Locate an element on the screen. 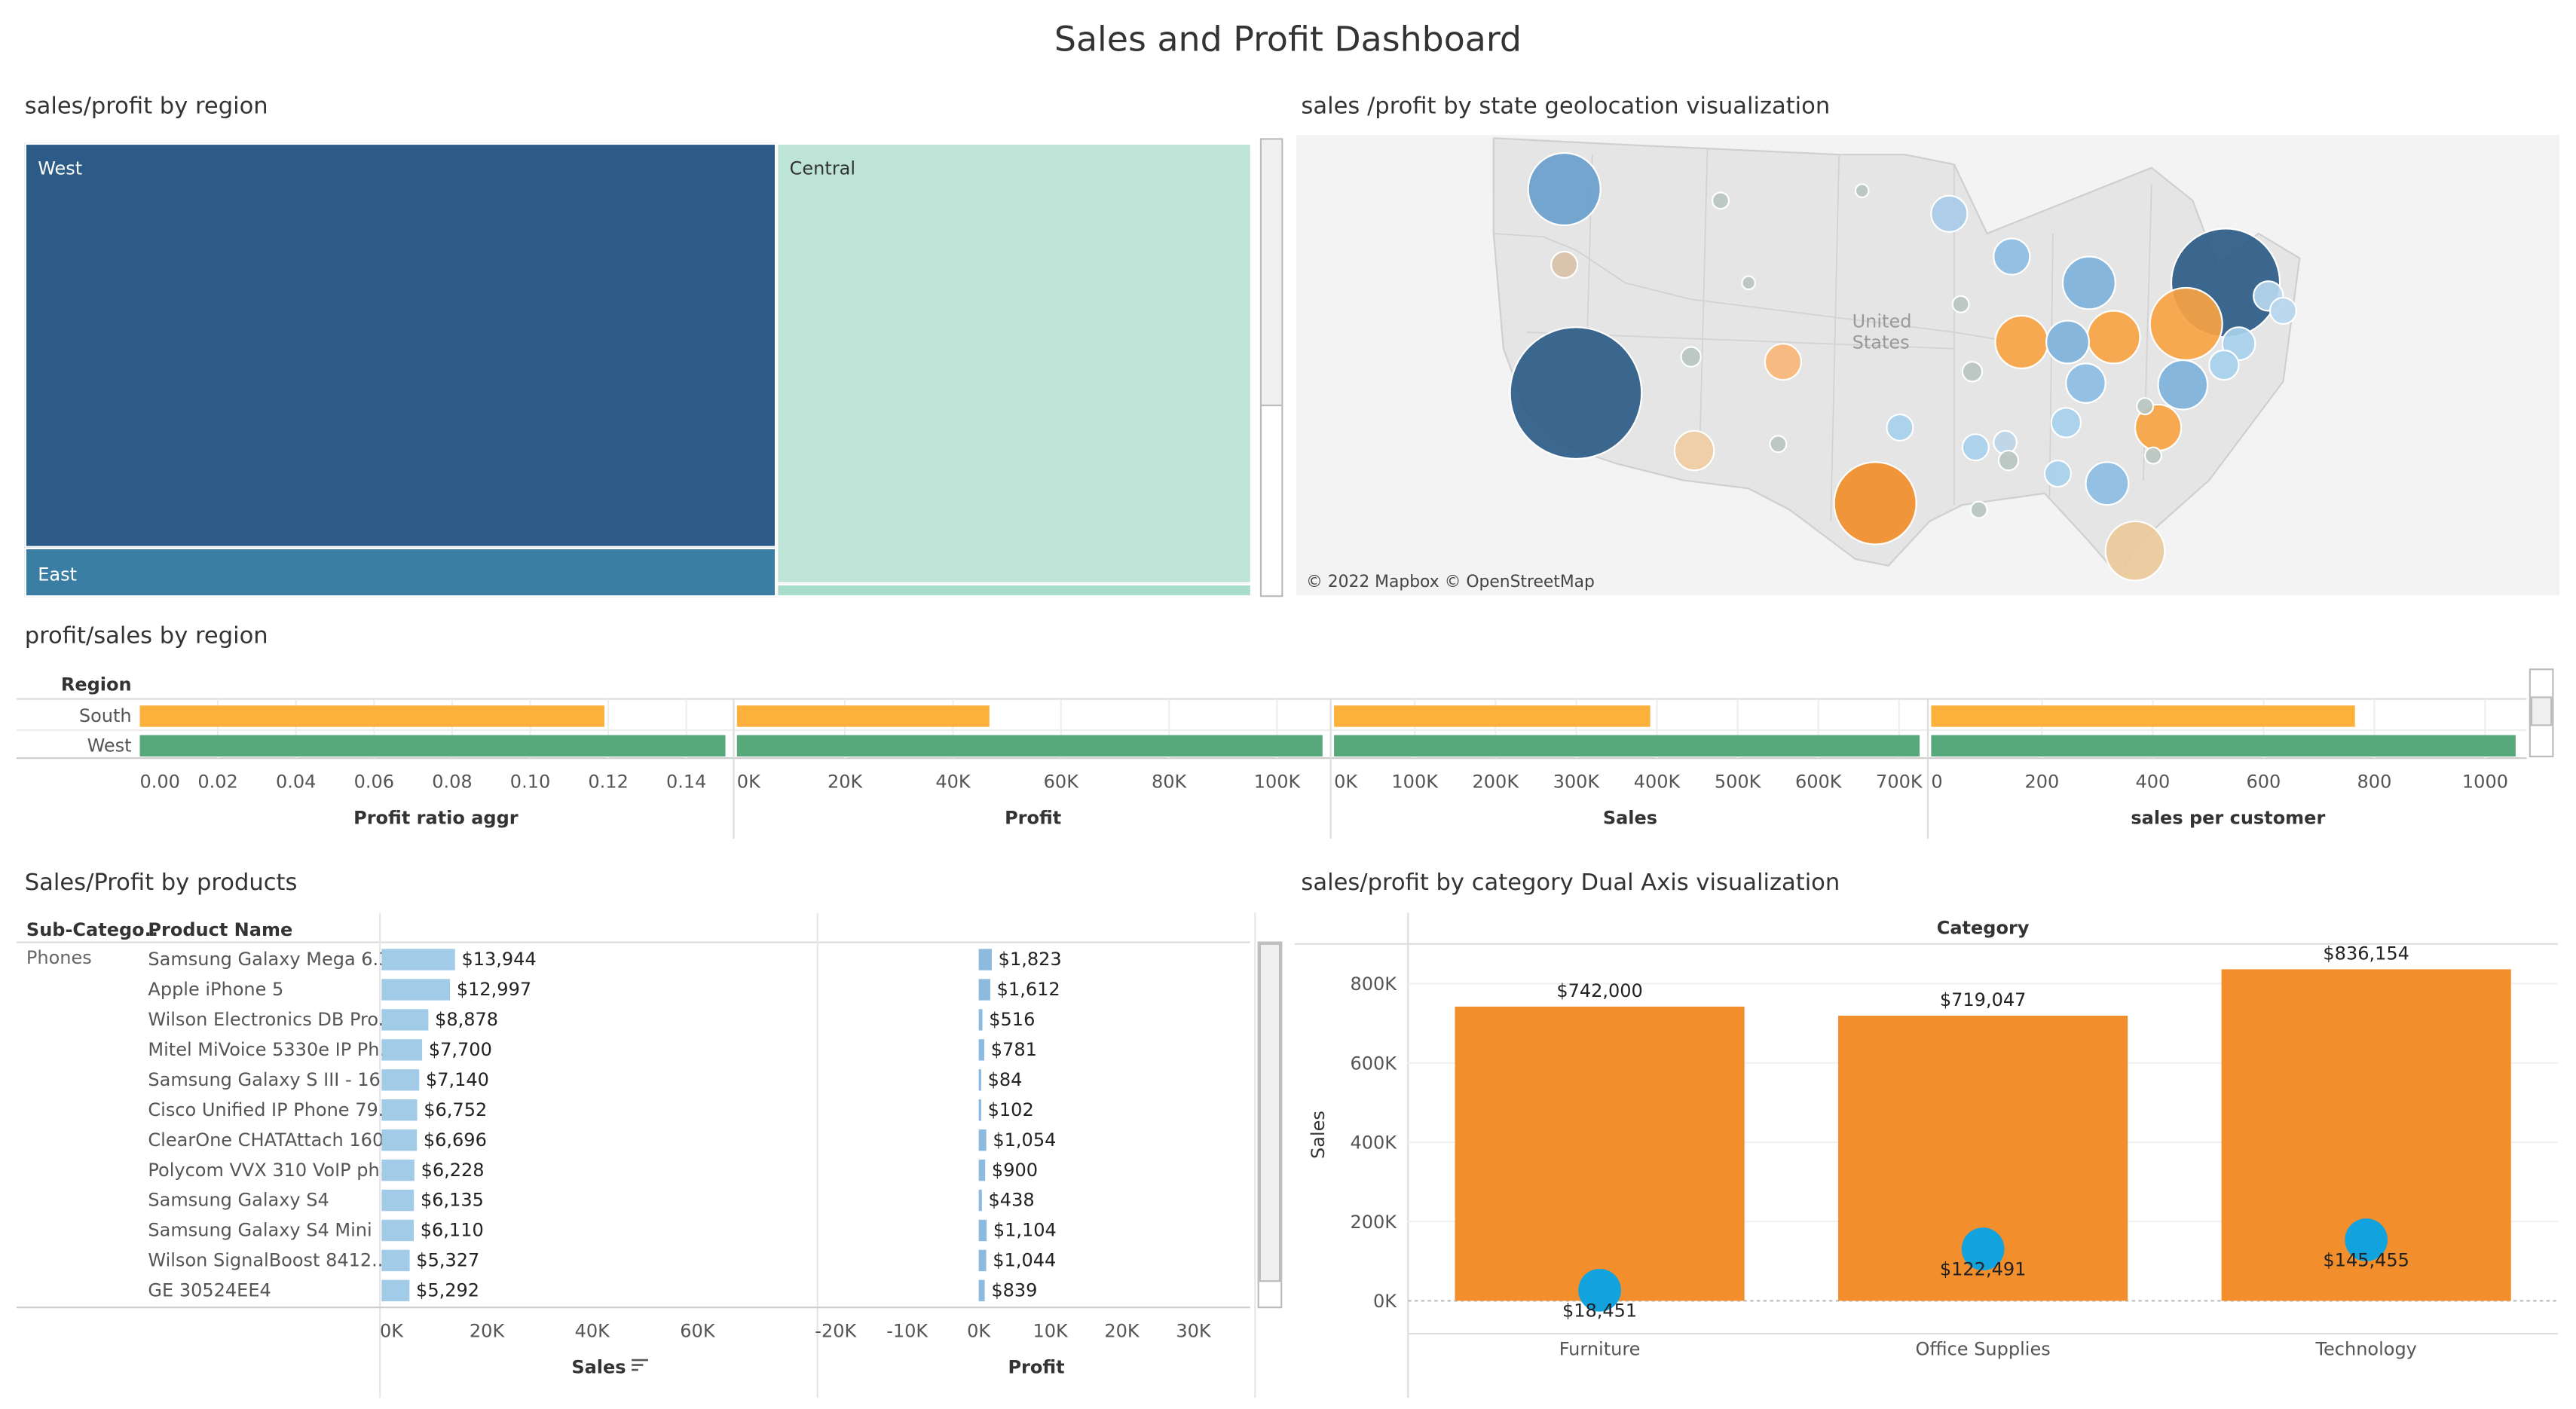  product-name: Samsung Galaxy S III - 16.. is located at coordinates (270, 1079).